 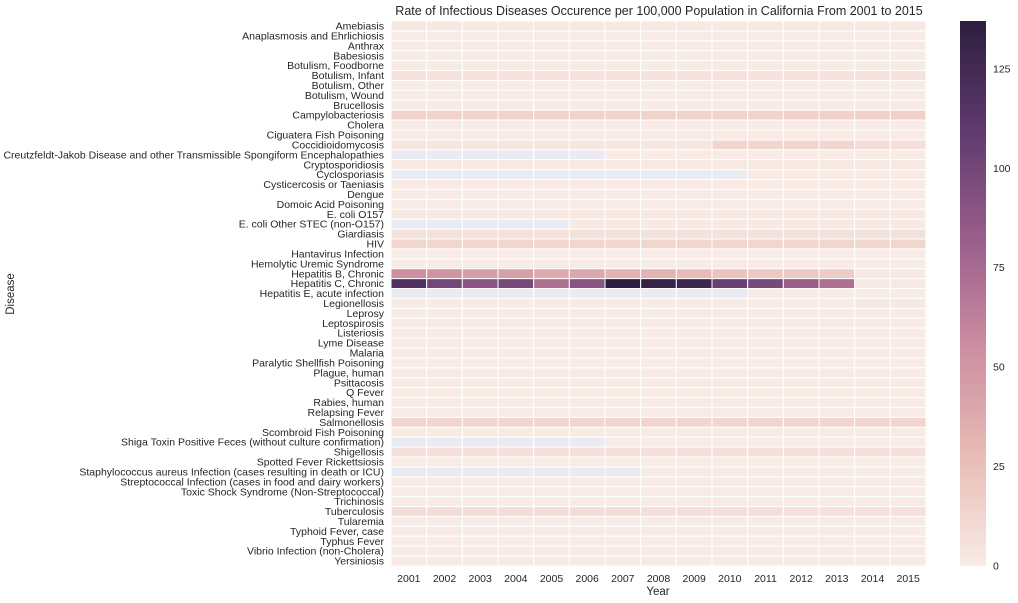 I want to click on y-tick-label: Botulism, Foodborne, so click(x=335, y=66).